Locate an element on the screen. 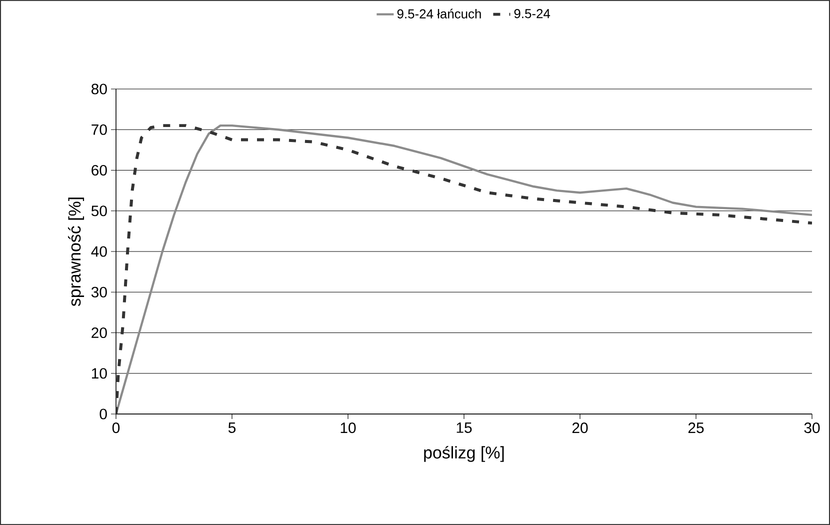 The image size is (830, 525). x-tick-label: 10 is located at coordinates (348, 428).